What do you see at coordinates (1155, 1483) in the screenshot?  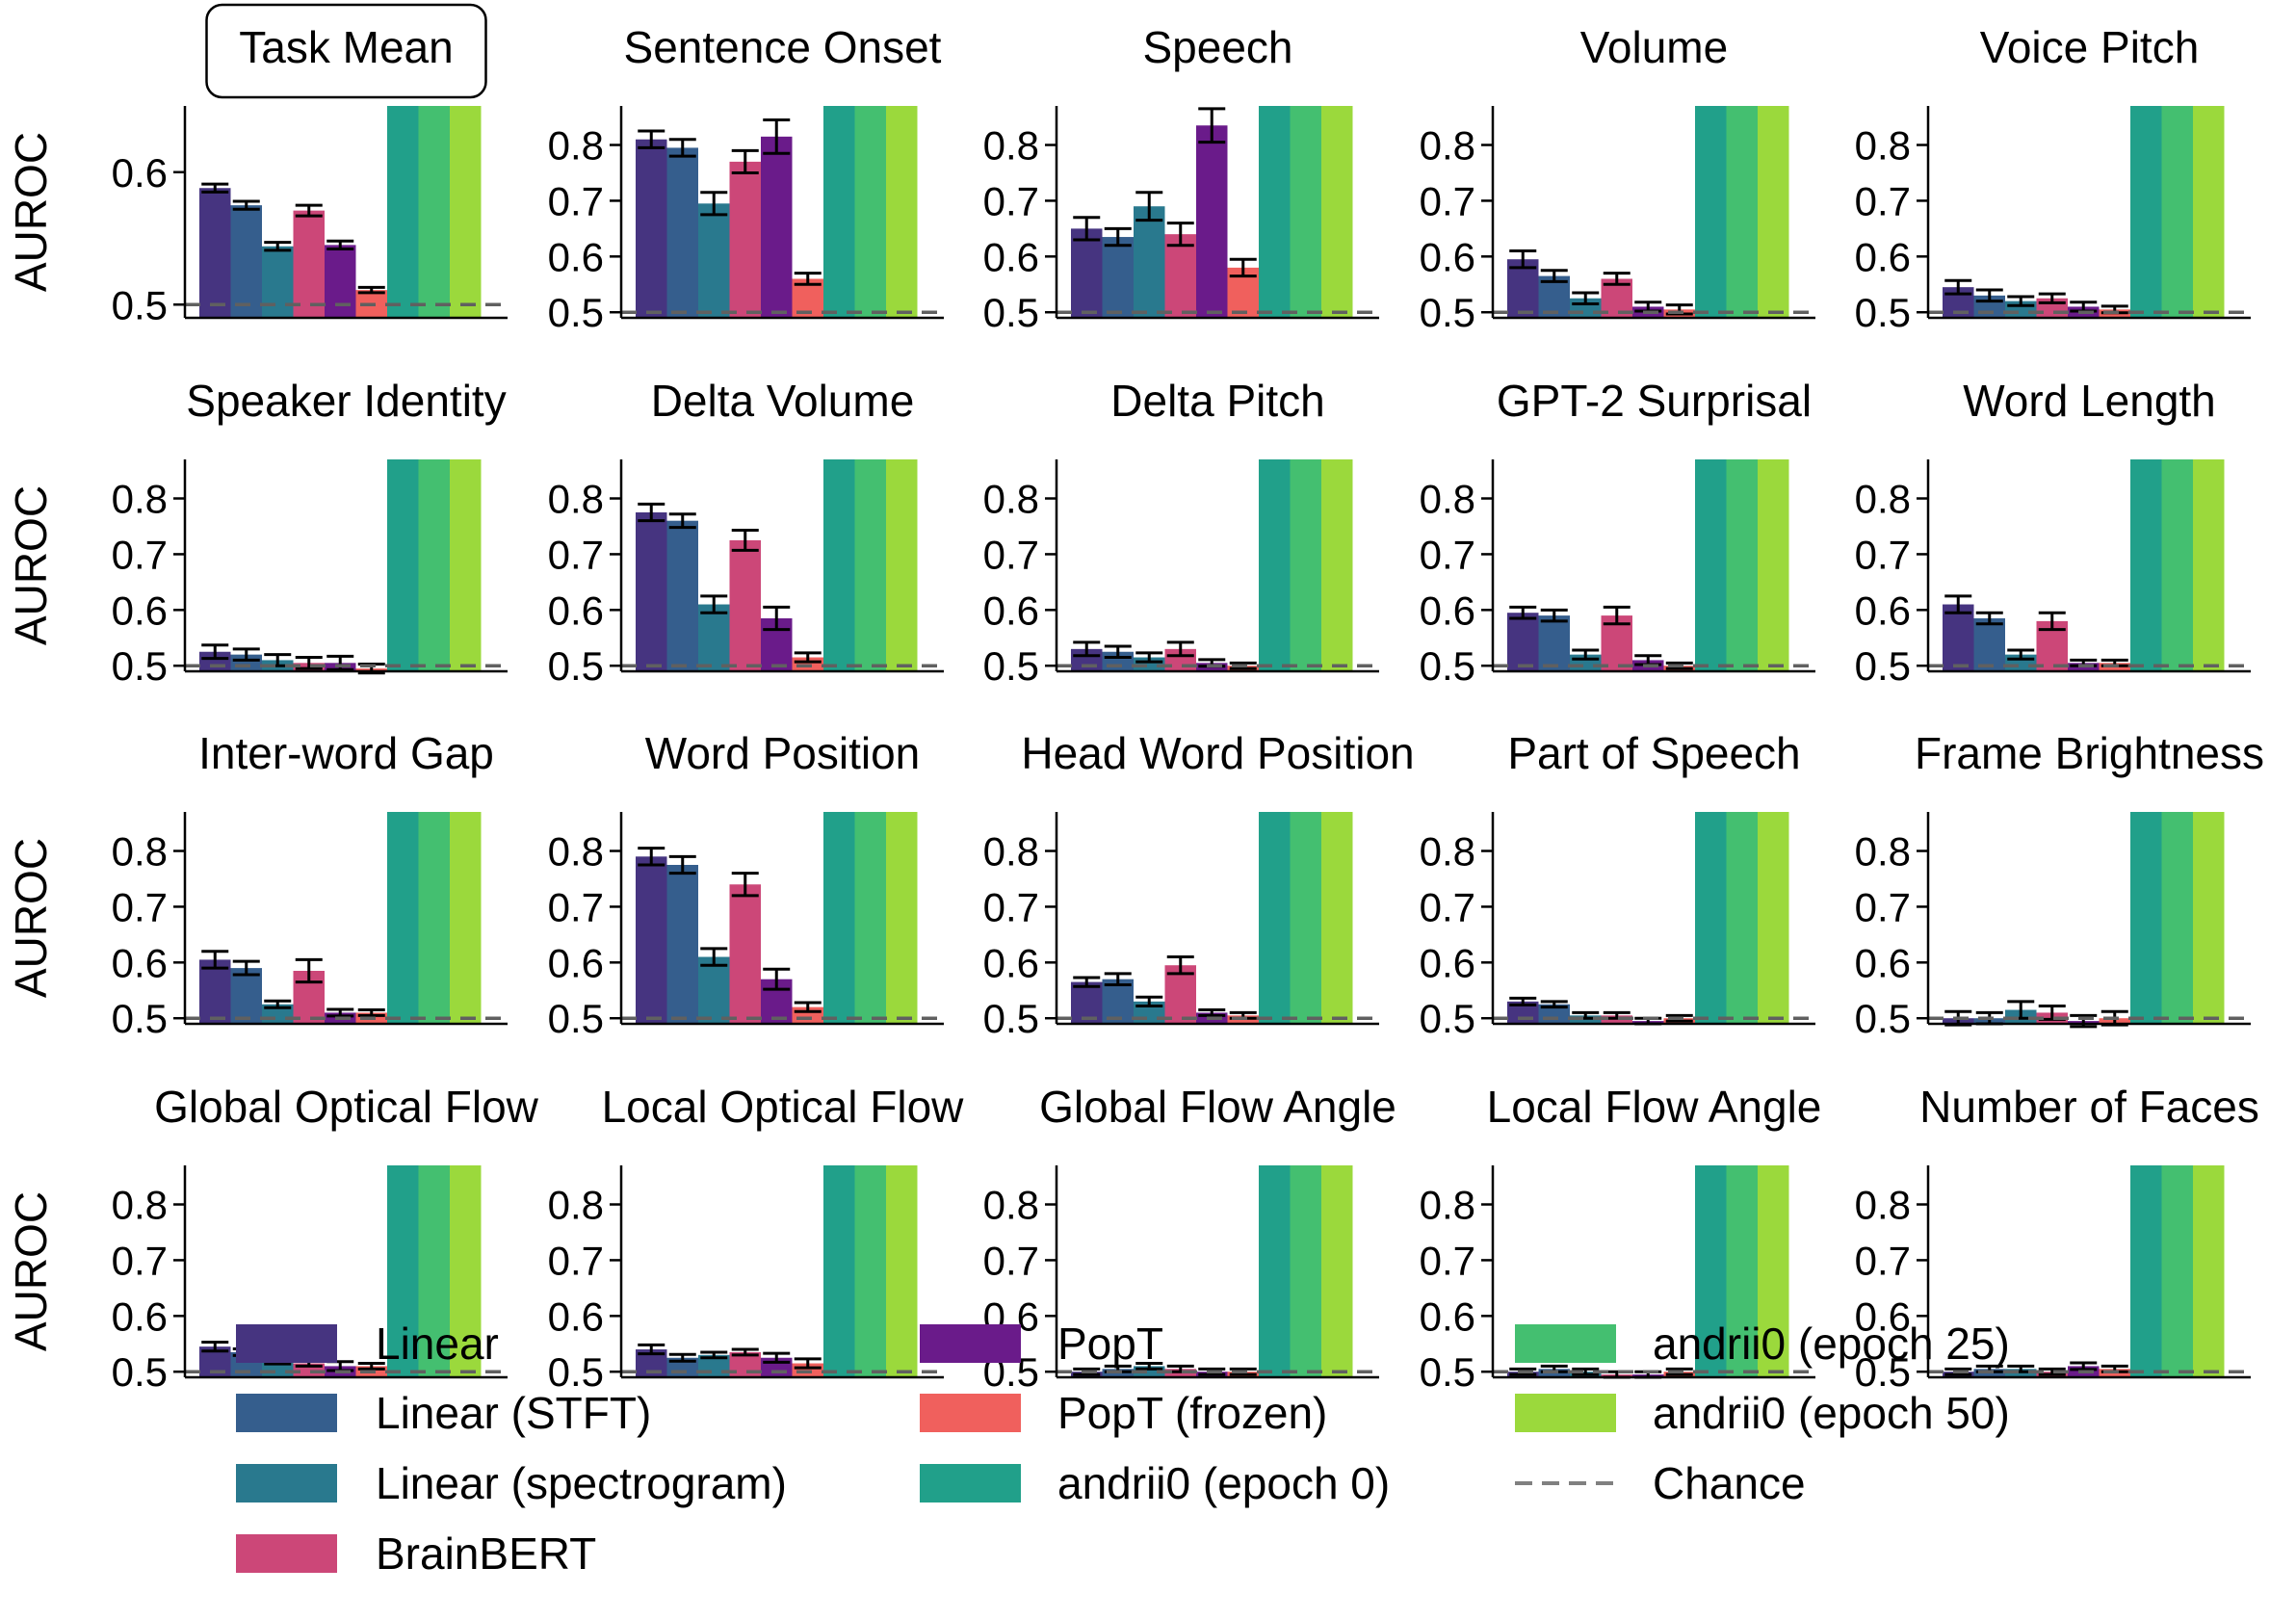 I see `legend-item: andrii0 (epoch 0)` at bounding box center [1155, 1483].